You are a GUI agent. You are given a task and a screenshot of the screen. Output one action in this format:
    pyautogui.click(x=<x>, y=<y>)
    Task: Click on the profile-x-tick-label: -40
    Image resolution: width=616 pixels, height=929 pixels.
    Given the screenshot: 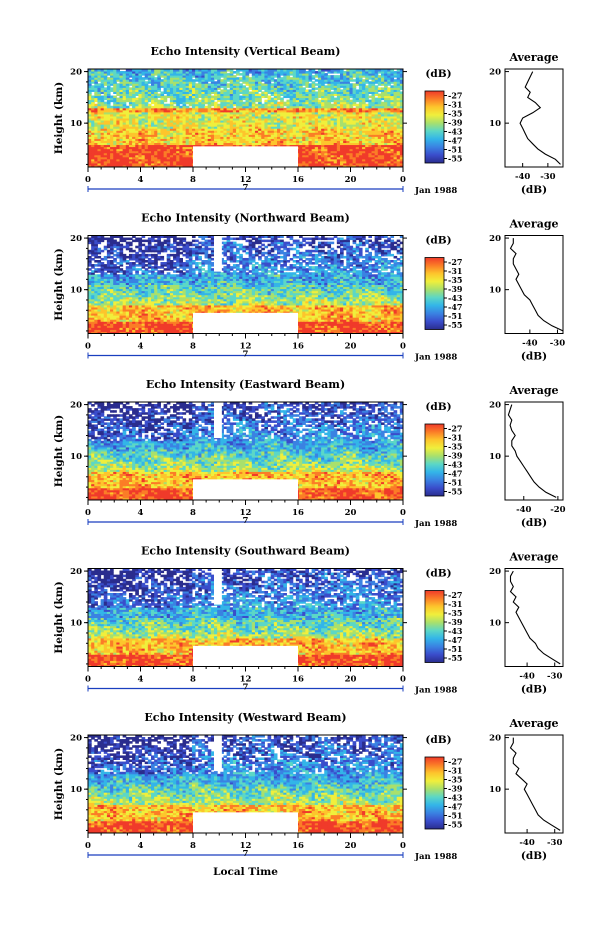 What is the action you would take?
    pyautogui.click(x=526, y=843)
    